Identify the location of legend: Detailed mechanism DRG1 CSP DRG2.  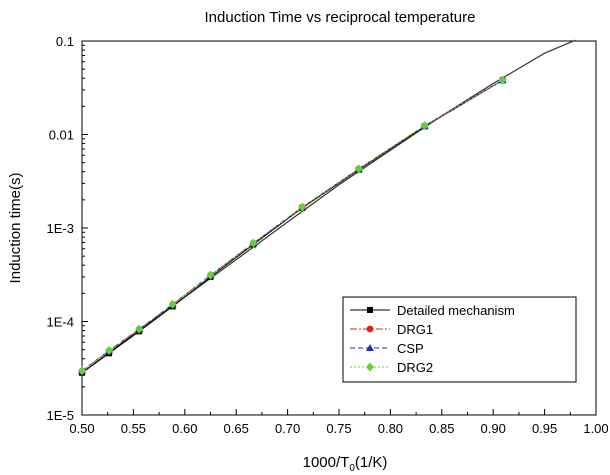
(459, 339).